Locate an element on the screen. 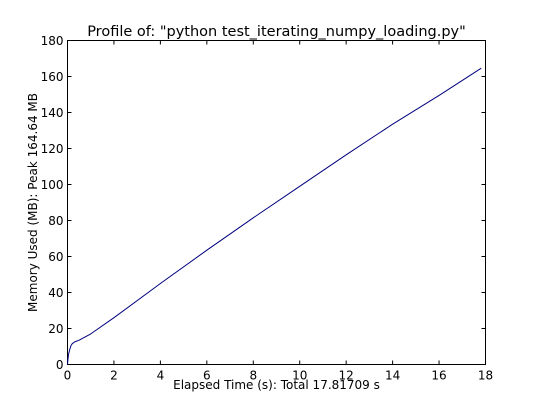  y-tick-label: 80 is located at coordinates (55, 221).